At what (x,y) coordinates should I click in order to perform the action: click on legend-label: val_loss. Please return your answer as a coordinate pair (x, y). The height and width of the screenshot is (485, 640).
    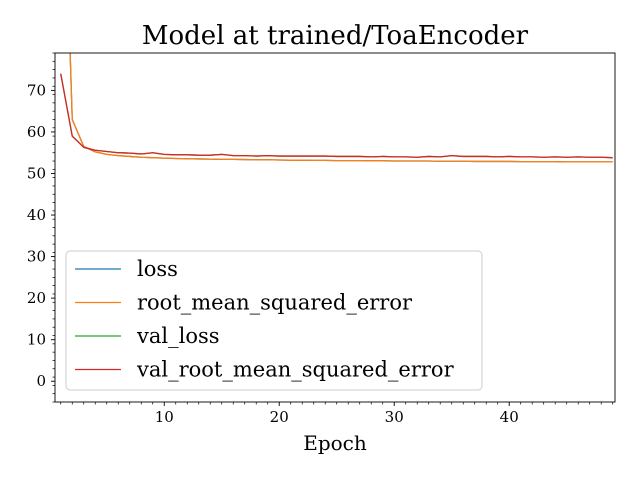
    Looking at the image, I should click on (178, 336).